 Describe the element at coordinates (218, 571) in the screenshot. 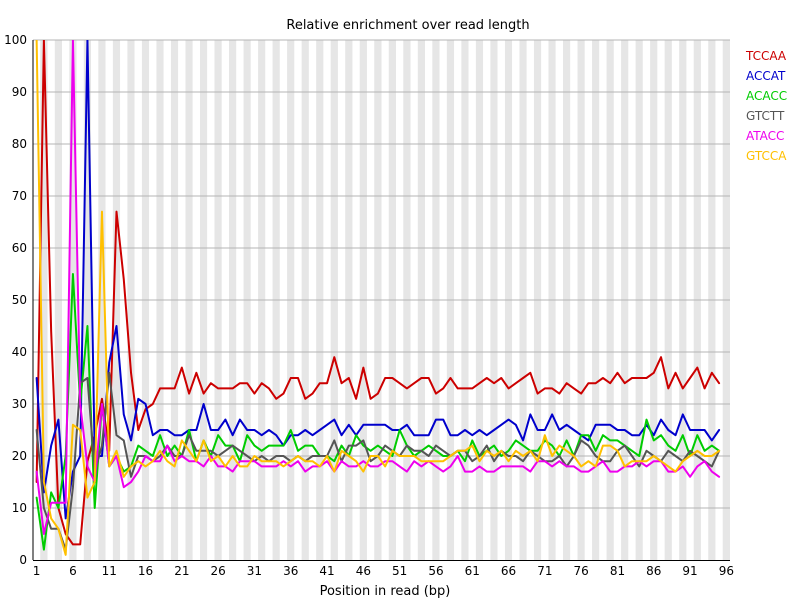

I see `x-tick-label: 26` at that location.